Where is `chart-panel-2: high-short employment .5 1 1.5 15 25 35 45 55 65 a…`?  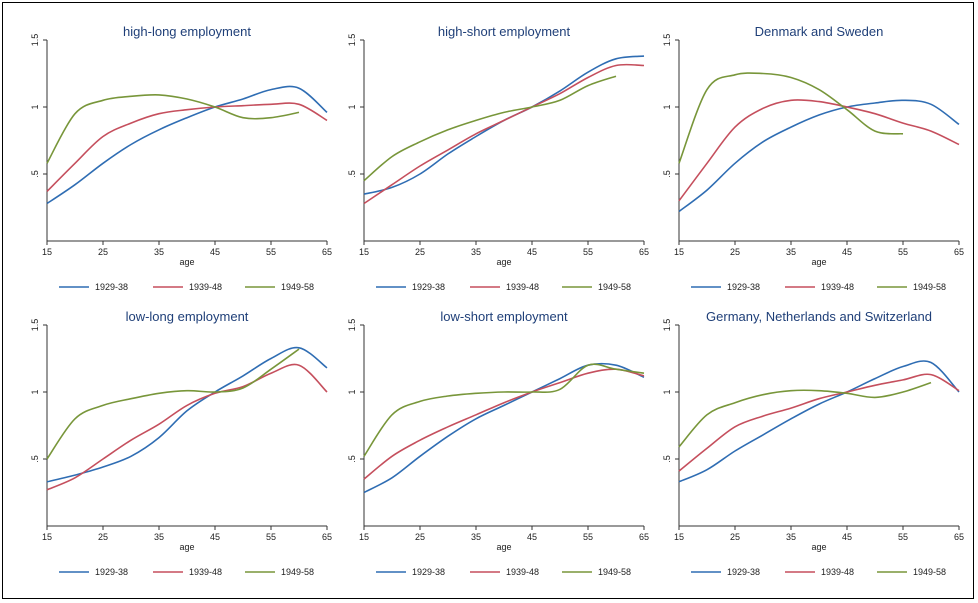
chart-panel-2: high-short employment .5 1 1.5 15 25 35 45 55 65 a… is located at coordinates (498, 158).